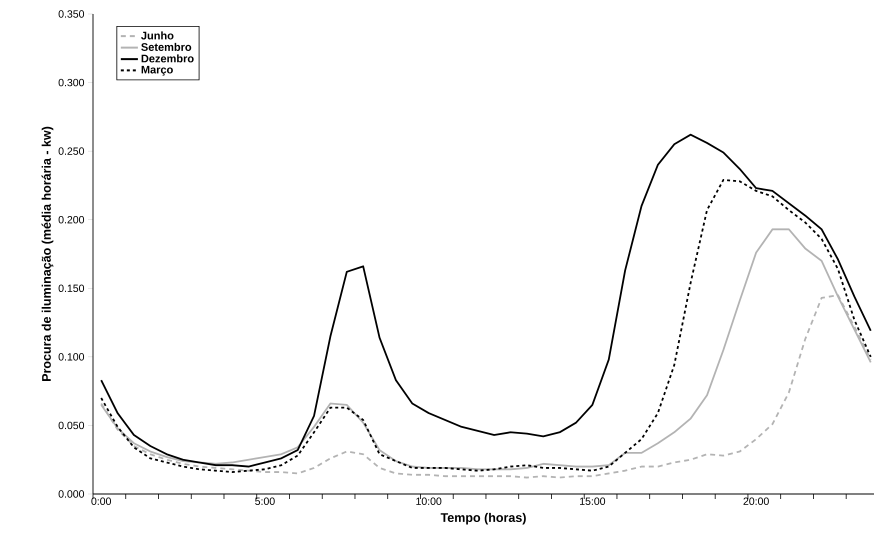 The image size is (874, 554). What do you see at coordinates (71, 494) in the screenshot?
I see `y-tick-label: 0.000` at bounding box center [71, 494].